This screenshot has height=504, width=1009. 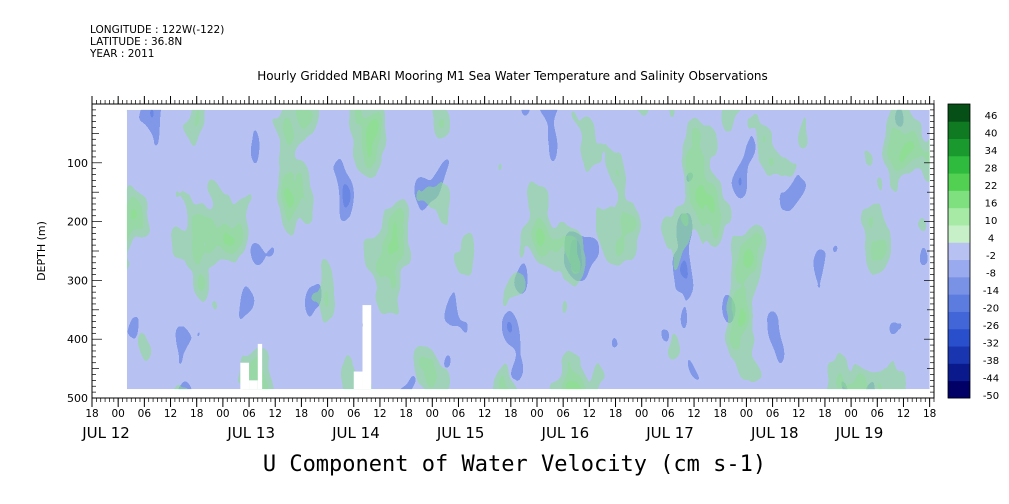 What do you see at coordinates (991, 274) in the screenshot?
I see `colorbar-label: -8` at bounding box center [991, 274].